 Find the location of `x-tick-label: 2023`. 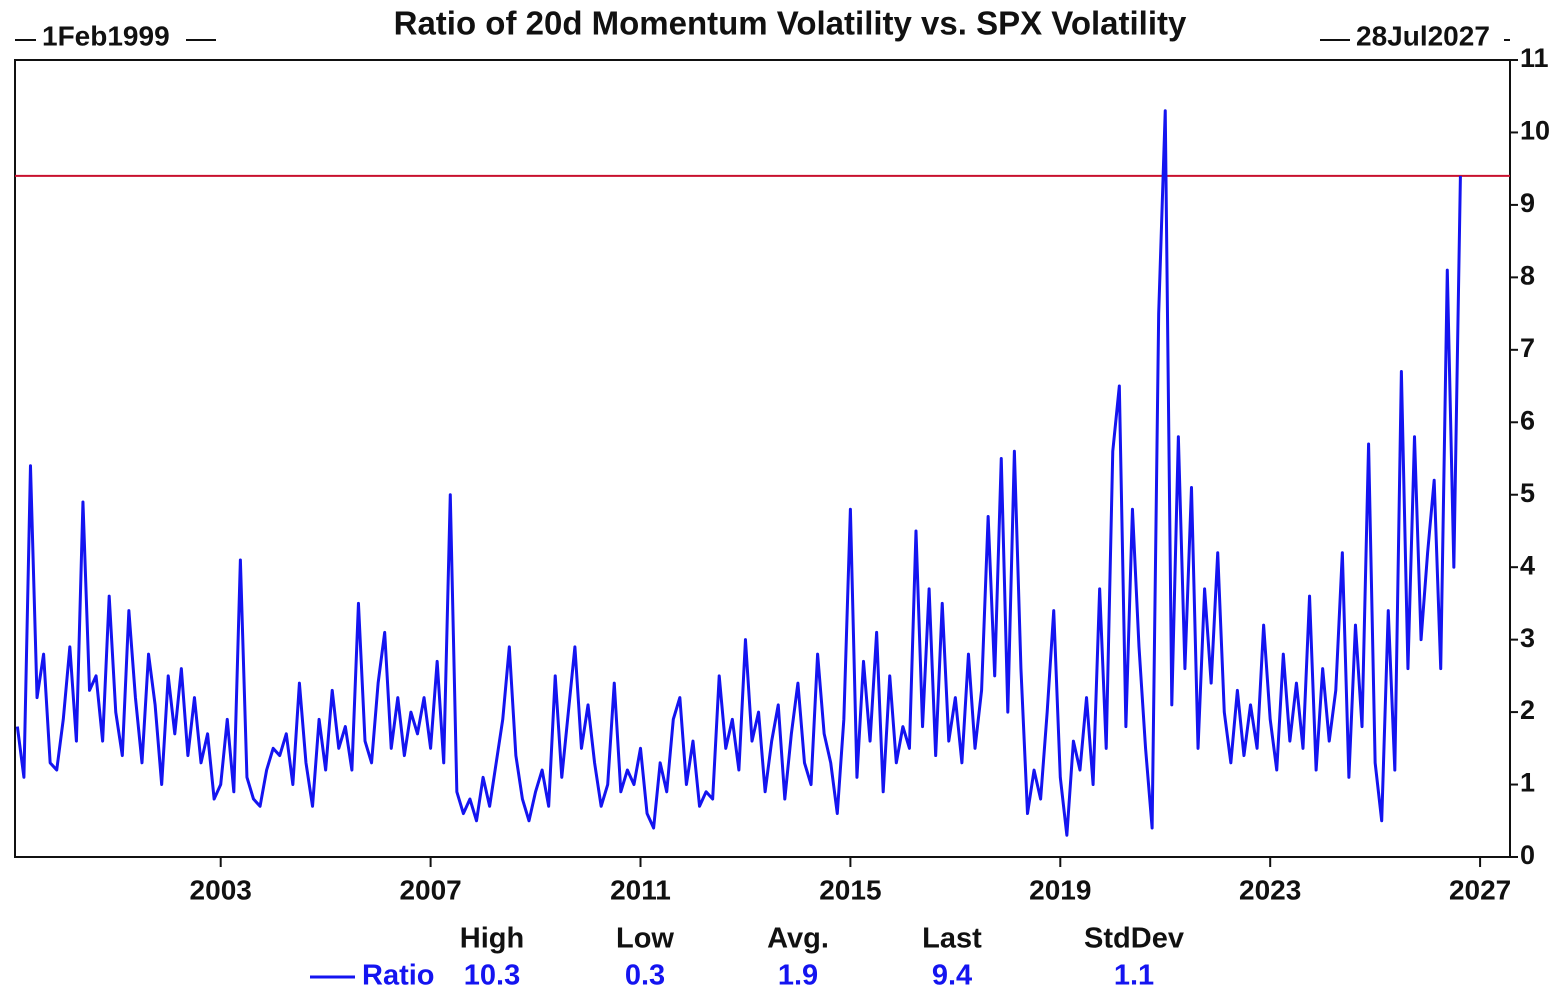

x-tick-label: 2023 is located at coordinates (1270, 889).